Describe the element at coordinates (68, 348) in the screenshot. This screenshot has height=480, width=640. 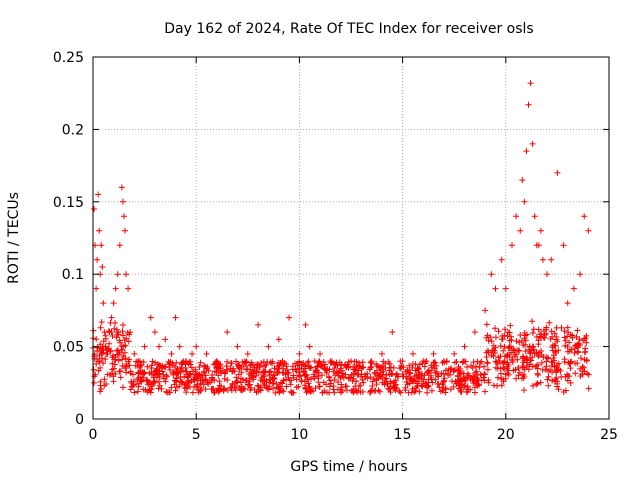
I see `y-tick-label: 0.05` at that location.